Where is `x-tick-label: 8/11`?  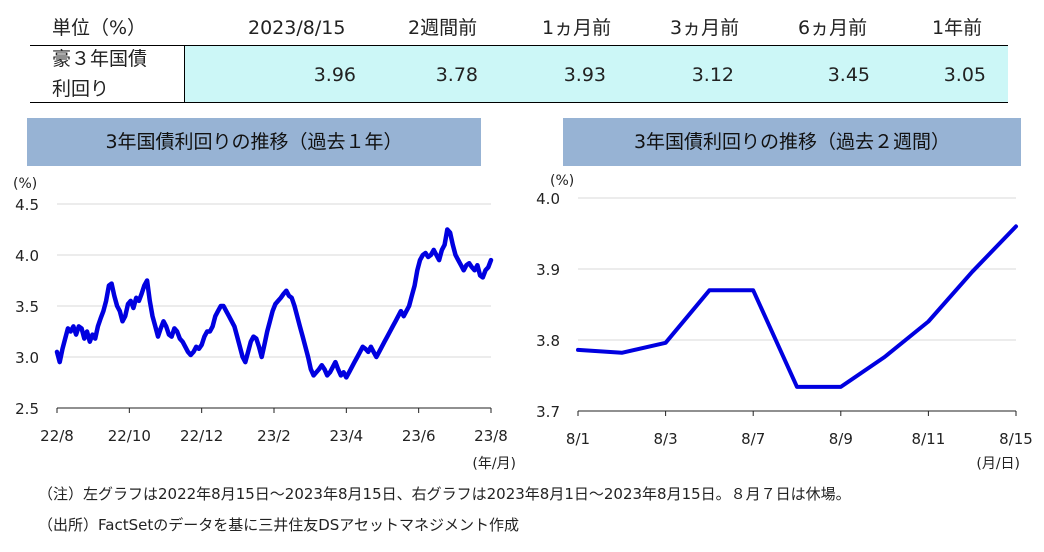 x-tick-label: 8/11 is located at coordinates (929, 439).